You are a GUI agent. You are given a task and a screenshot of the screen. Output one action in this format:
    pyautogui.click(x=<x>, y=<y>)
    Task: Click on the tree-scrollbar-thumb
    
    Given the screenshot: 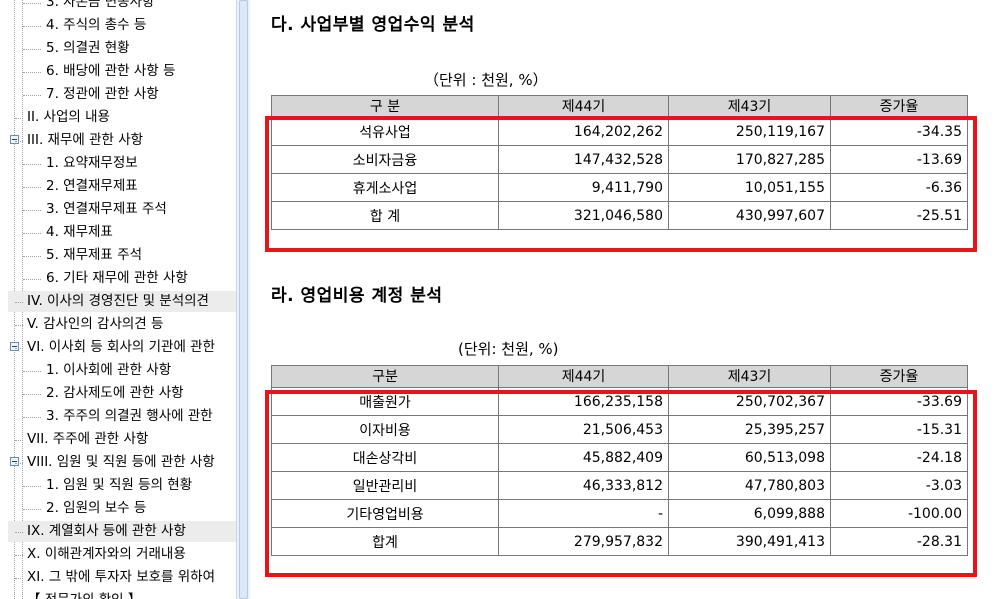 What is the action you would take?
    pyautogui.click(x=243, y=299)
    